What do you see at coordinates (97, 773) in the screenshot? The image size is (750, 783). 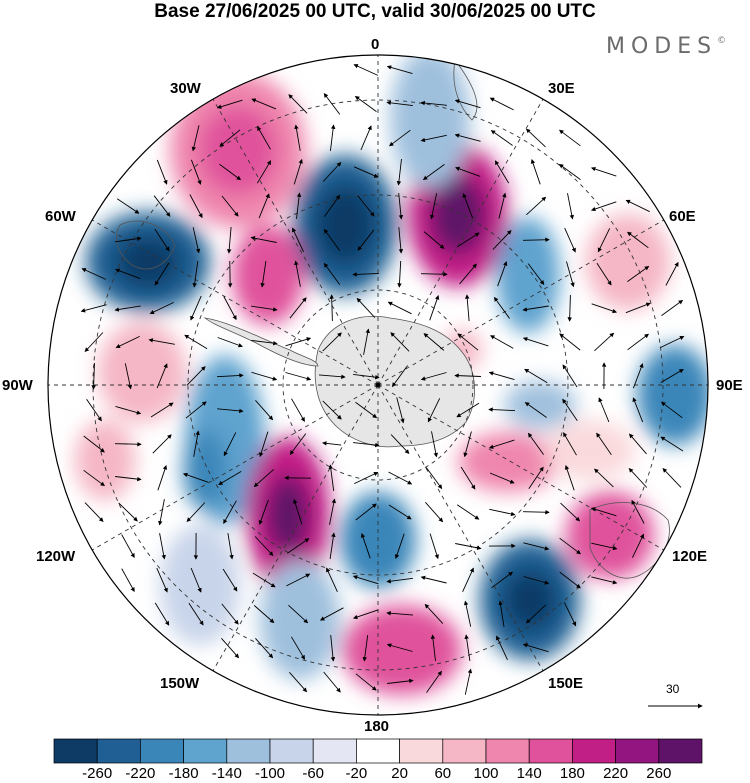 I see `colorbar-tick-label: -260` at bounding box center [97, 773].